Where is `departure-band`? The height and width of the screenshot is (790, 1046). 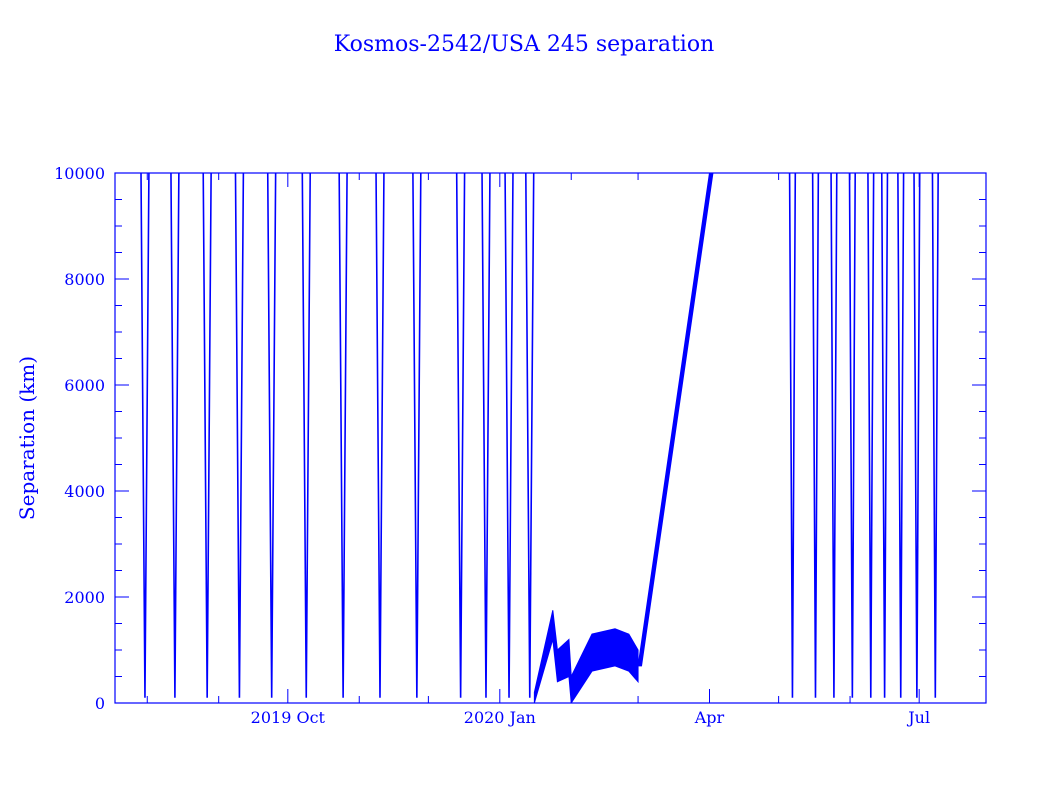
departure-band is located at coordinates (675, 420).